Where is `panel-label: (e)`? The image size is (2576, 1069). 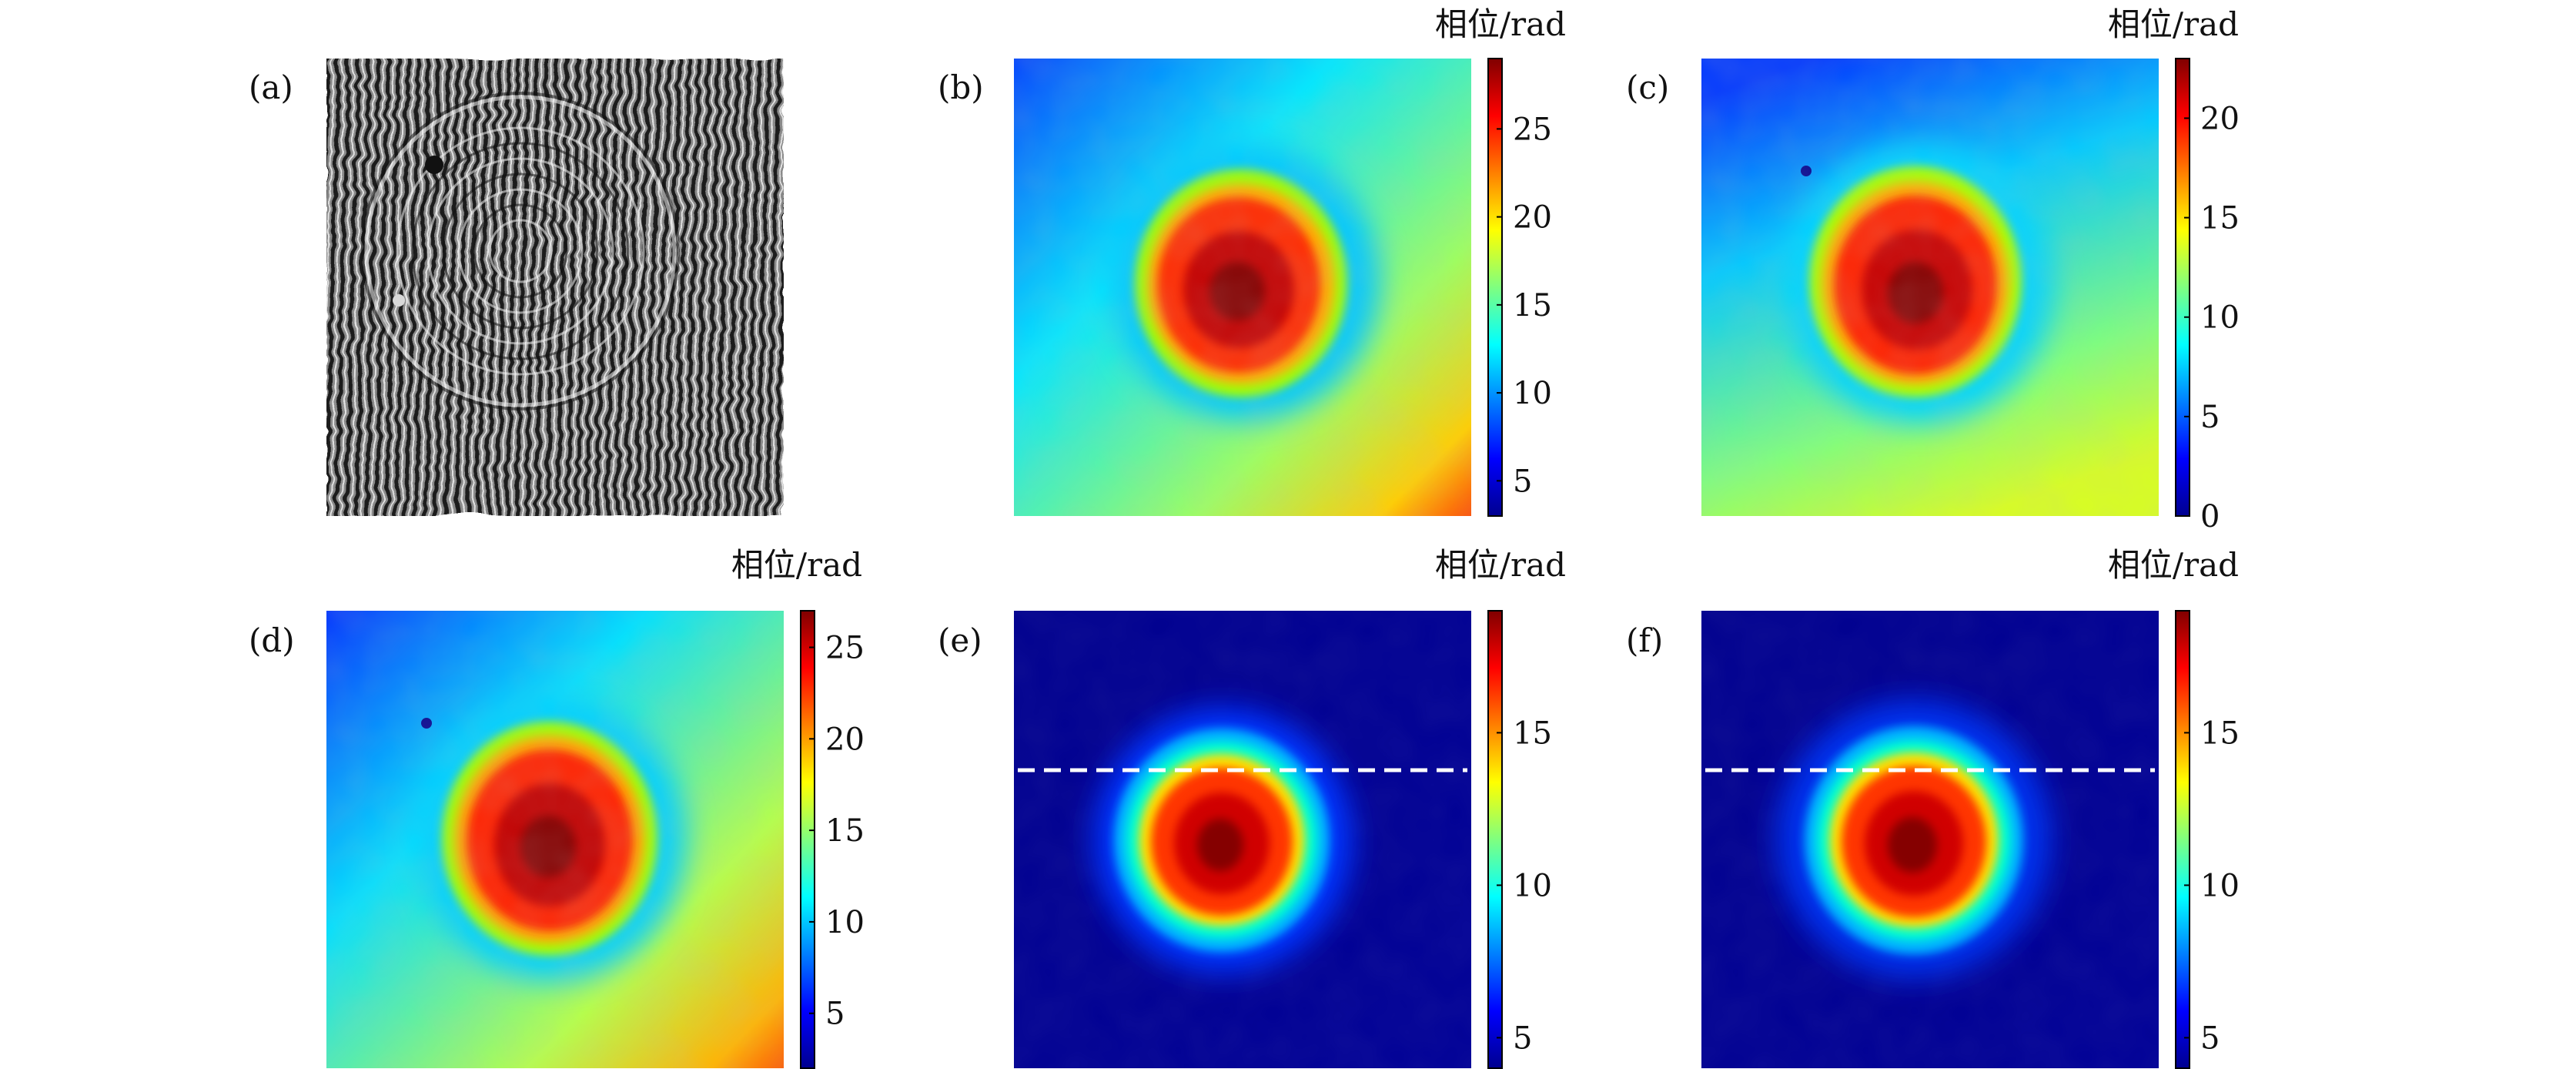
panel-label: (e) is located at coordinates (960, 640).